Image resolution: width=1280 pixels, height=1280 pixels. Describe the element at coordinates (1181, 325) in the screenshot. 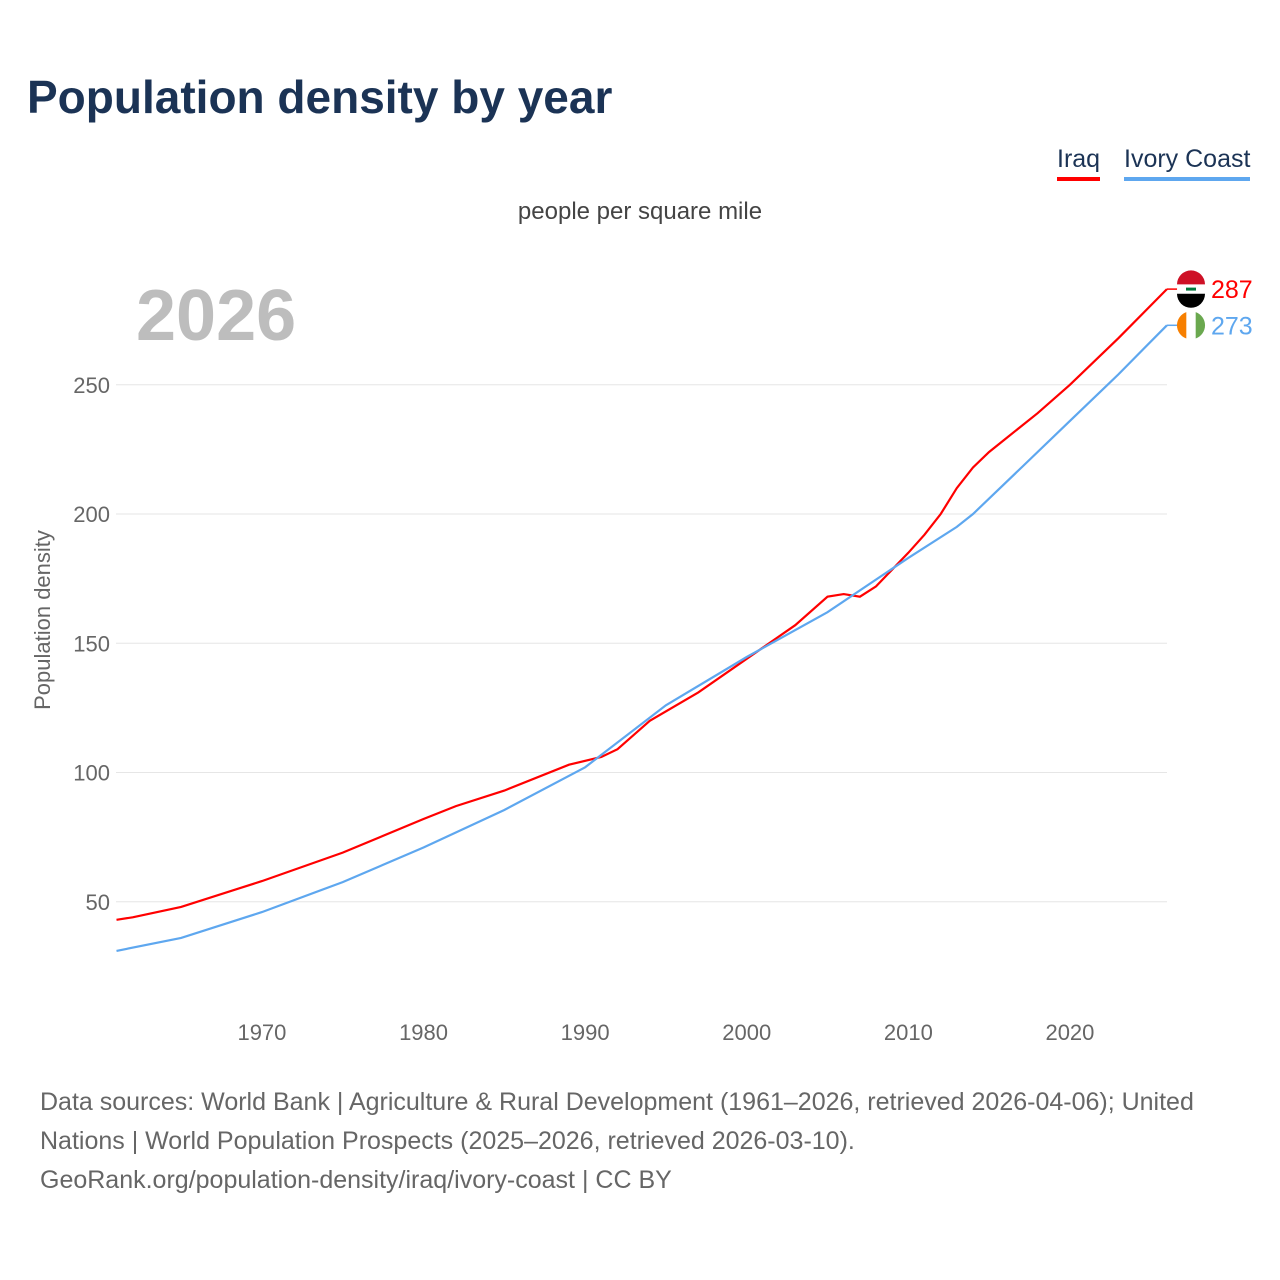

I see `ivory-coast-flag-orange` at that location.